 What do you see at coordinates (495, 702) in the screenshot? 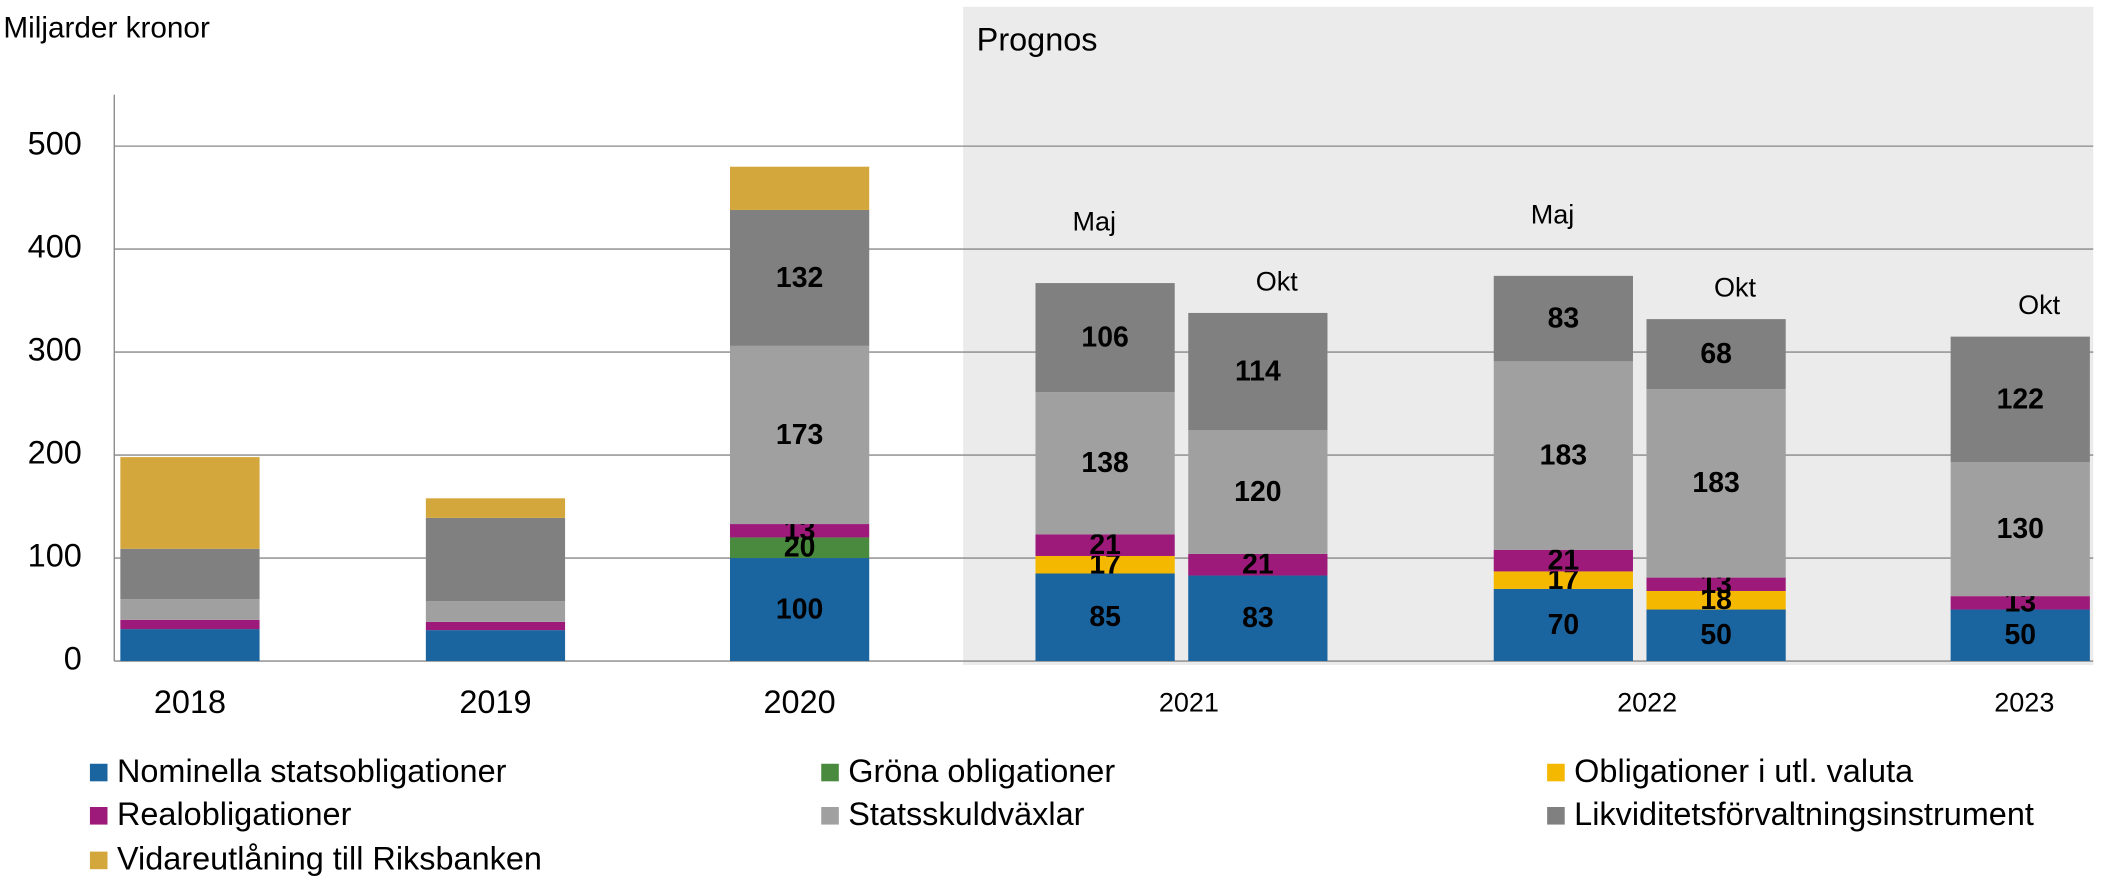
I see `x-tick-label: 2019` at bounding box center [495, 702].